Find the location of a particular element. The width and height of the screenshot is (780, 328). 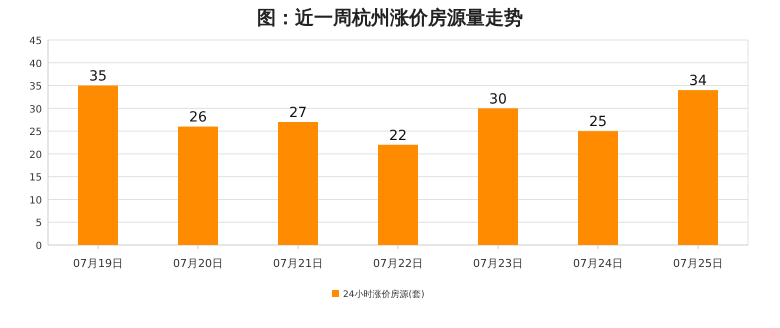

y-tick-label: 25 is located at coordinates (35, 132).